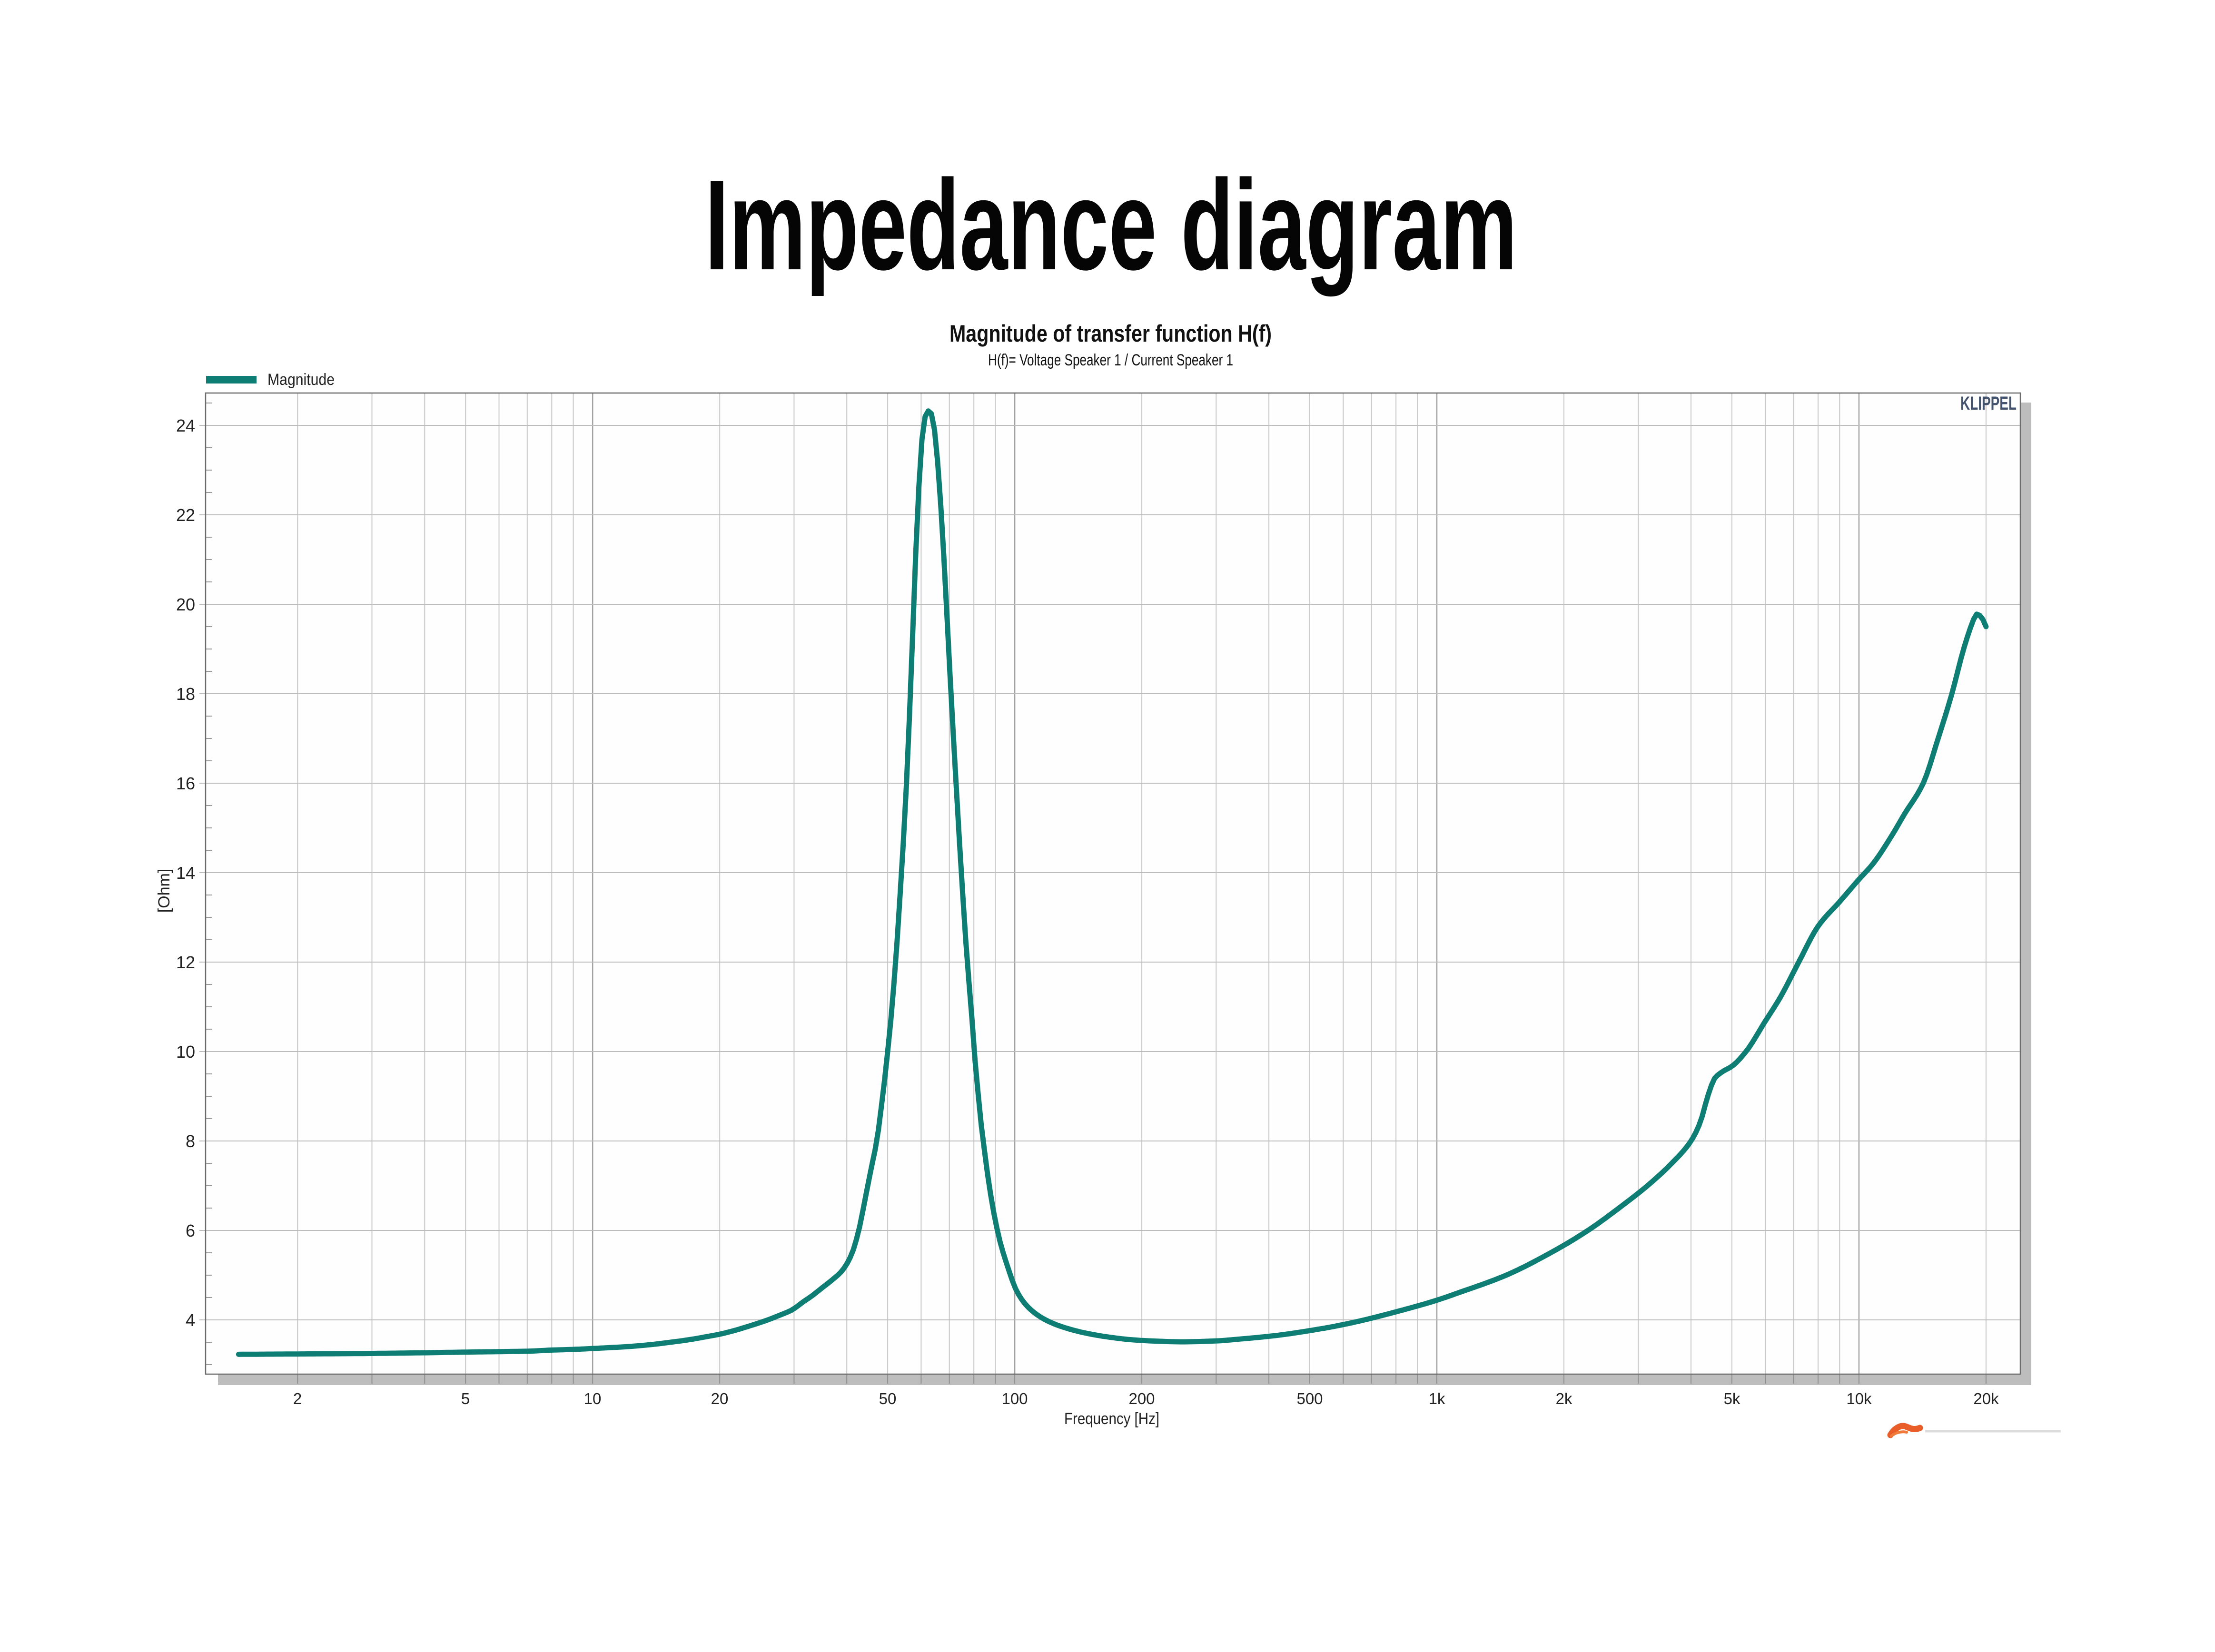 This screenshot has width=2215, height=1652. Describe the element at coordinates (185, 873) in the screenshot. I see `svg-text: 14` at that location.